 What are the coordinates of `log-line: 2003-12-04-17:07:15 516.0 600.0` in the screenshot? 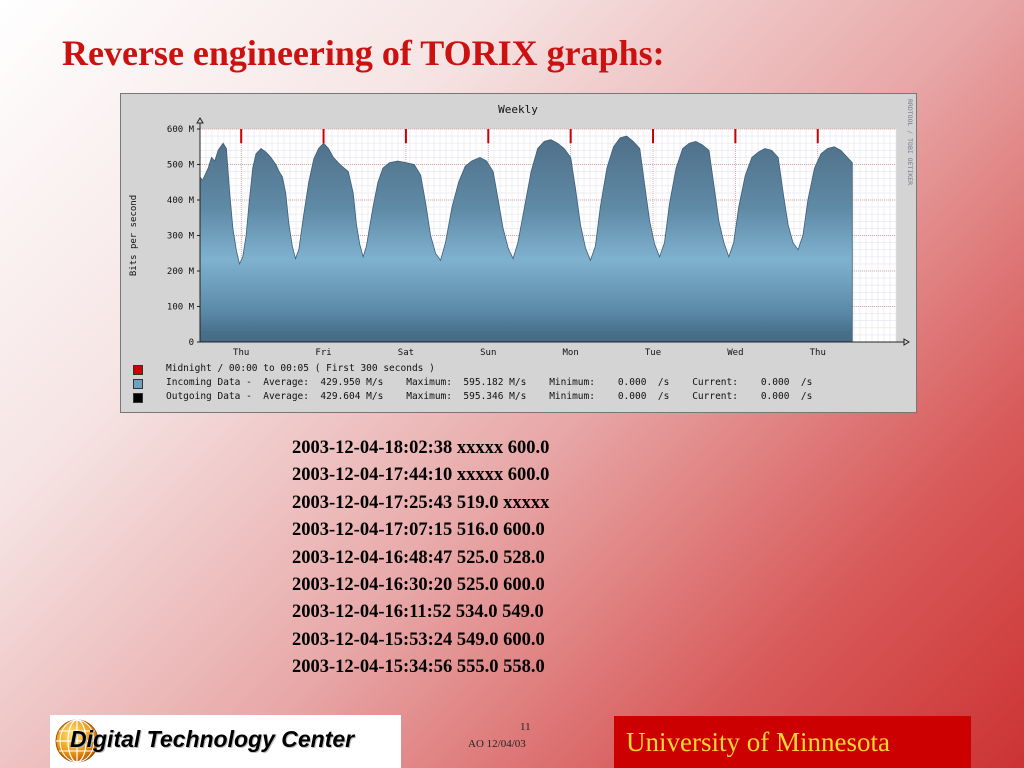 It's located at (418, 530).